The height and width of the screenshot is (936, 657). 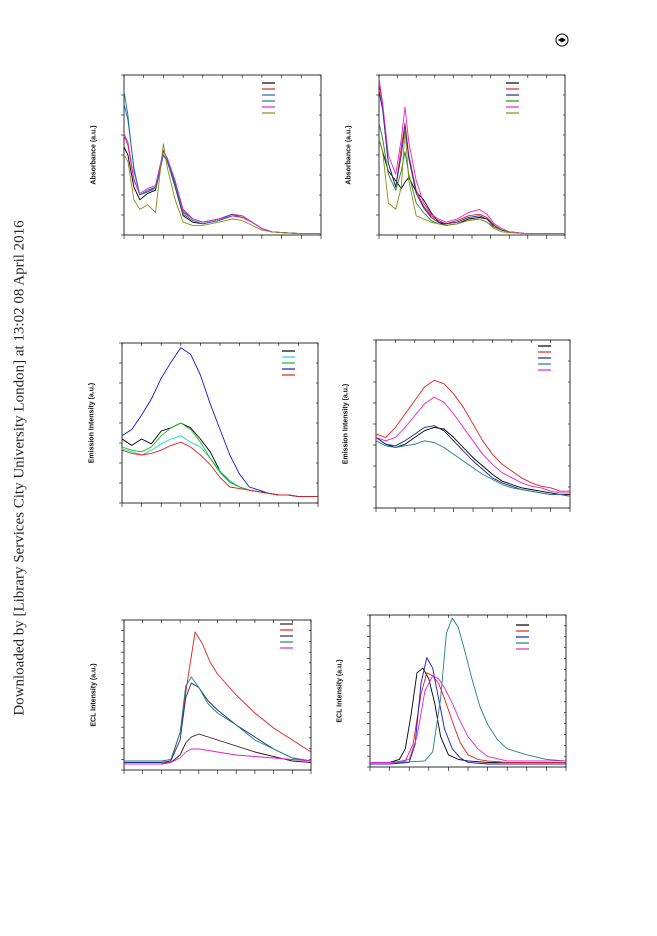 I want to click on chart-emission-right: Emission Intensity (a.u.), so click(x=456, y=425).